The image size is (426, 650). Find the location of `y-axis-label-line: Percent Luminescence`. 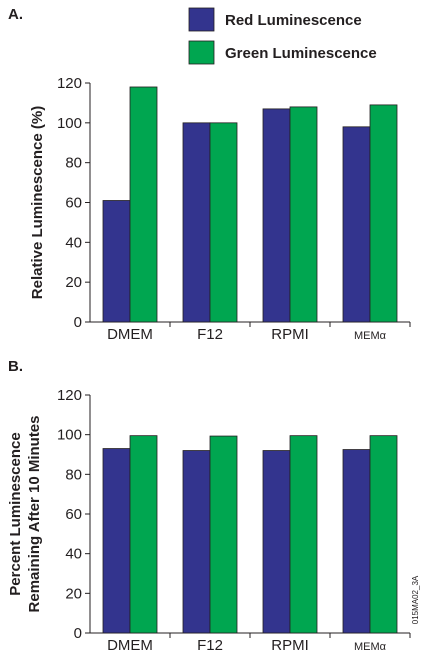

y-axis-label-line: Percent Luminescence is located at coordinates (15, 513).